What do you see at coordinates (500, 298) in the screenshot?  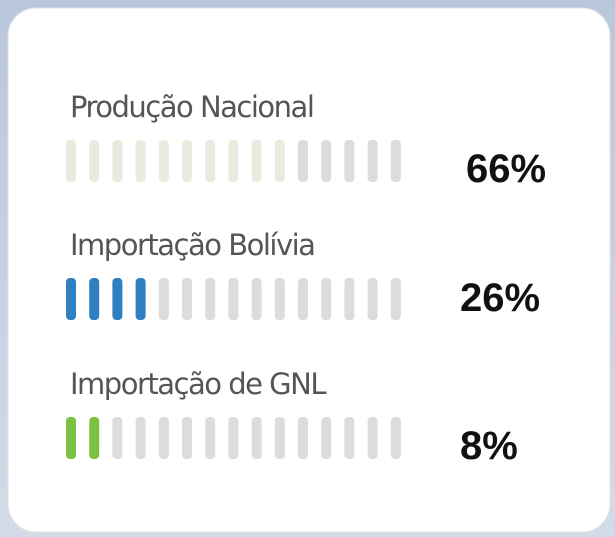 I see `value-label: 26%` at bounding box center [500, 298].